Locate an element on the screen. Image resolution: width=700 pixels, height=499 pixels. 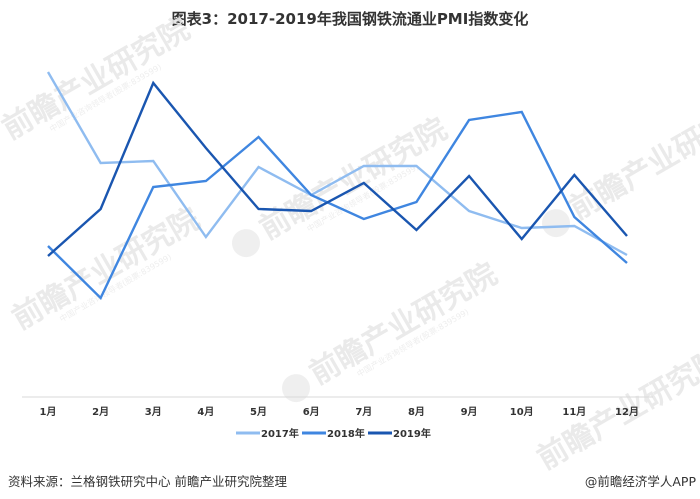
x-tick-label: 7月 is located at coordinates (363, 412).